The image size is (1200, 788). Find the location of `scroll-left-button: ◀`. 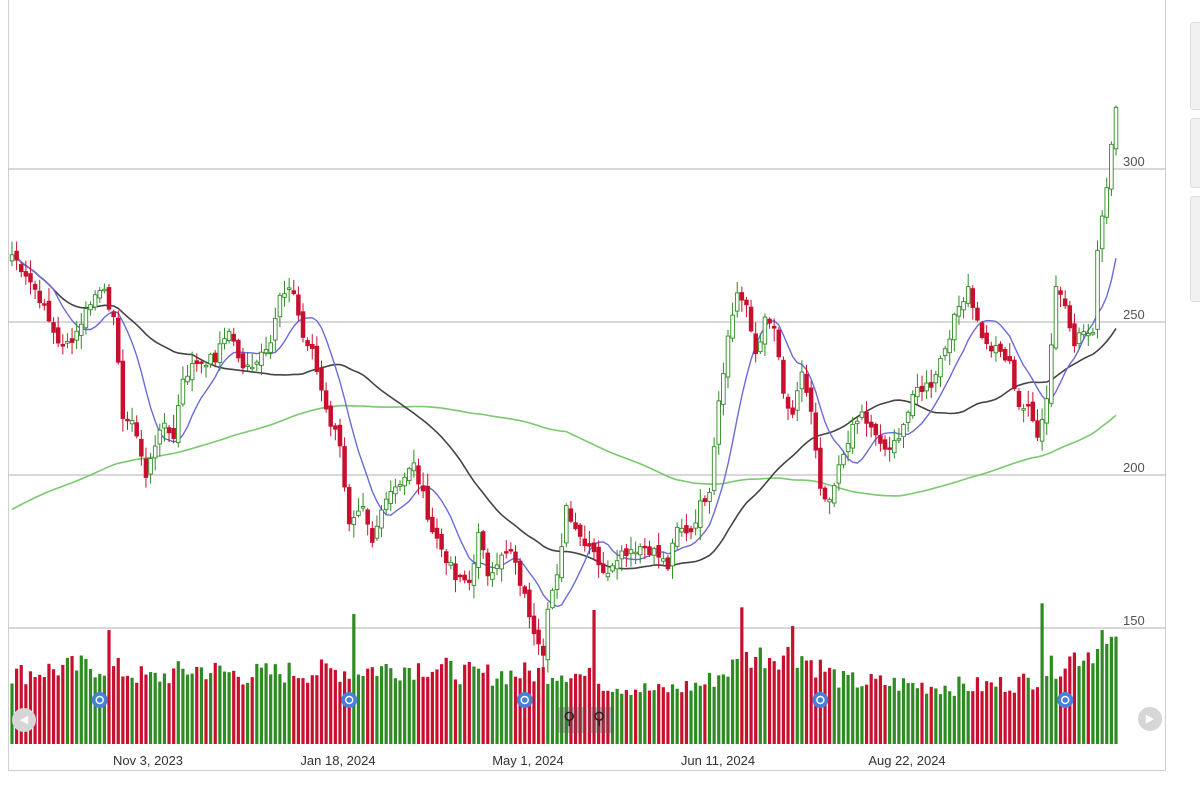

scroll-left-button: ◀ is located at coordinates (24, 720).